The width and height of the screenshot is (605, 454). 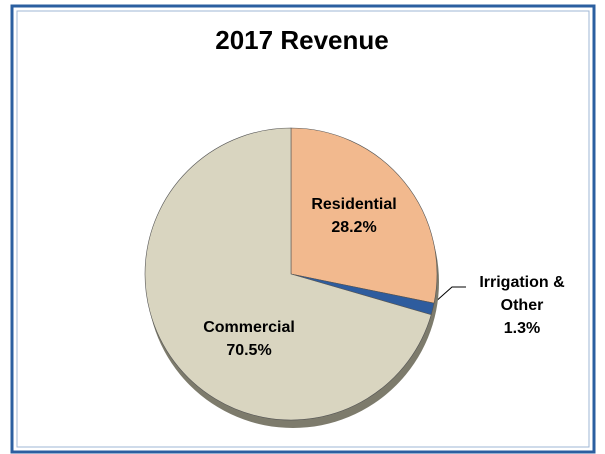 I want to click on slice-label: Irrigation & Other, so click(x=522, y=294).